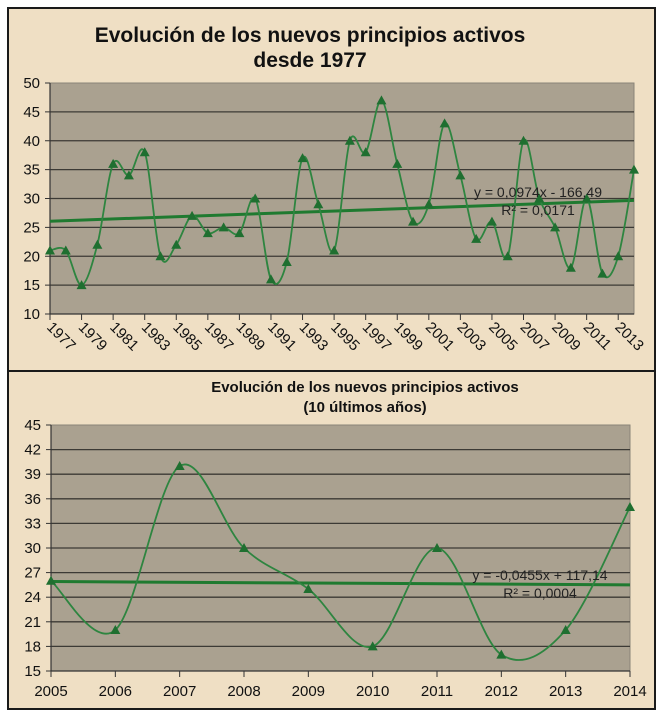 This screenshot has height=720, width=667. What do you see at coordinates (309, 60) in the screenshot?
I see `chart-subtitle: desde 1977` at bounding box center [309, 60].